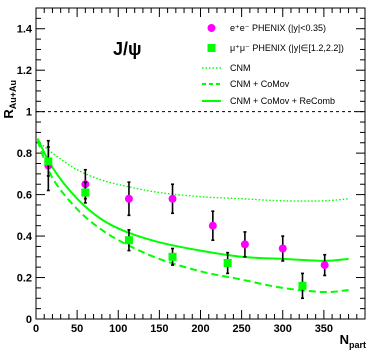 Image resolution: width=370 pixels, height=352 pixels. I want to click on x-tick-label: 50, so click(77, 329).